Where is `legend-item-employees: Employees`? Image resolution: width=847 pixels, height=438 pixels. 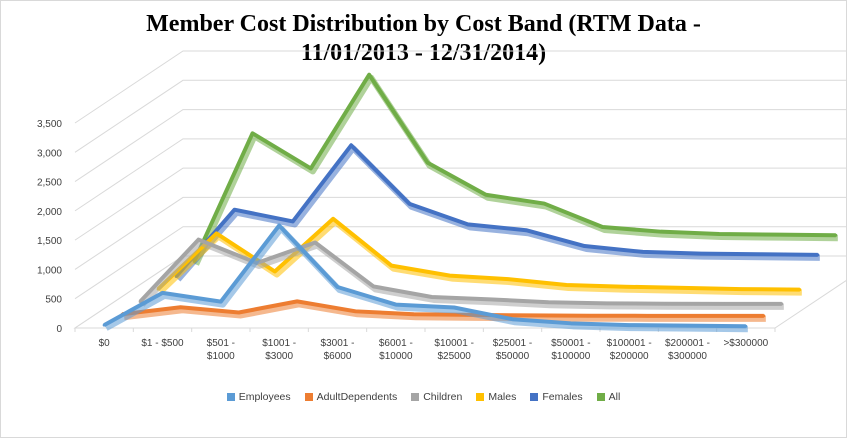 legend-item-employees: Employees is located at coordinates (258, 397).